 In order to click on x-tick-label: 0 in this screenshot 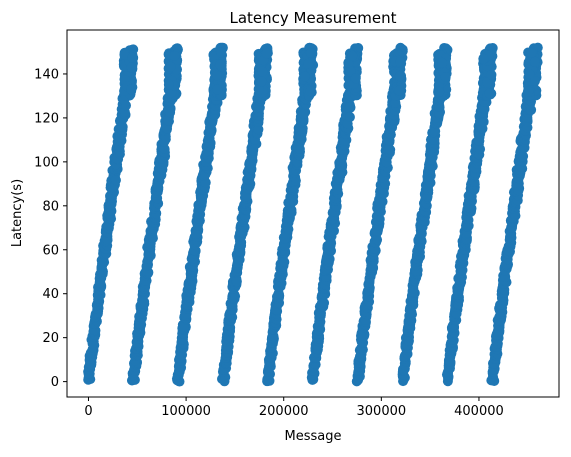, I will do `click(88, 411)`.